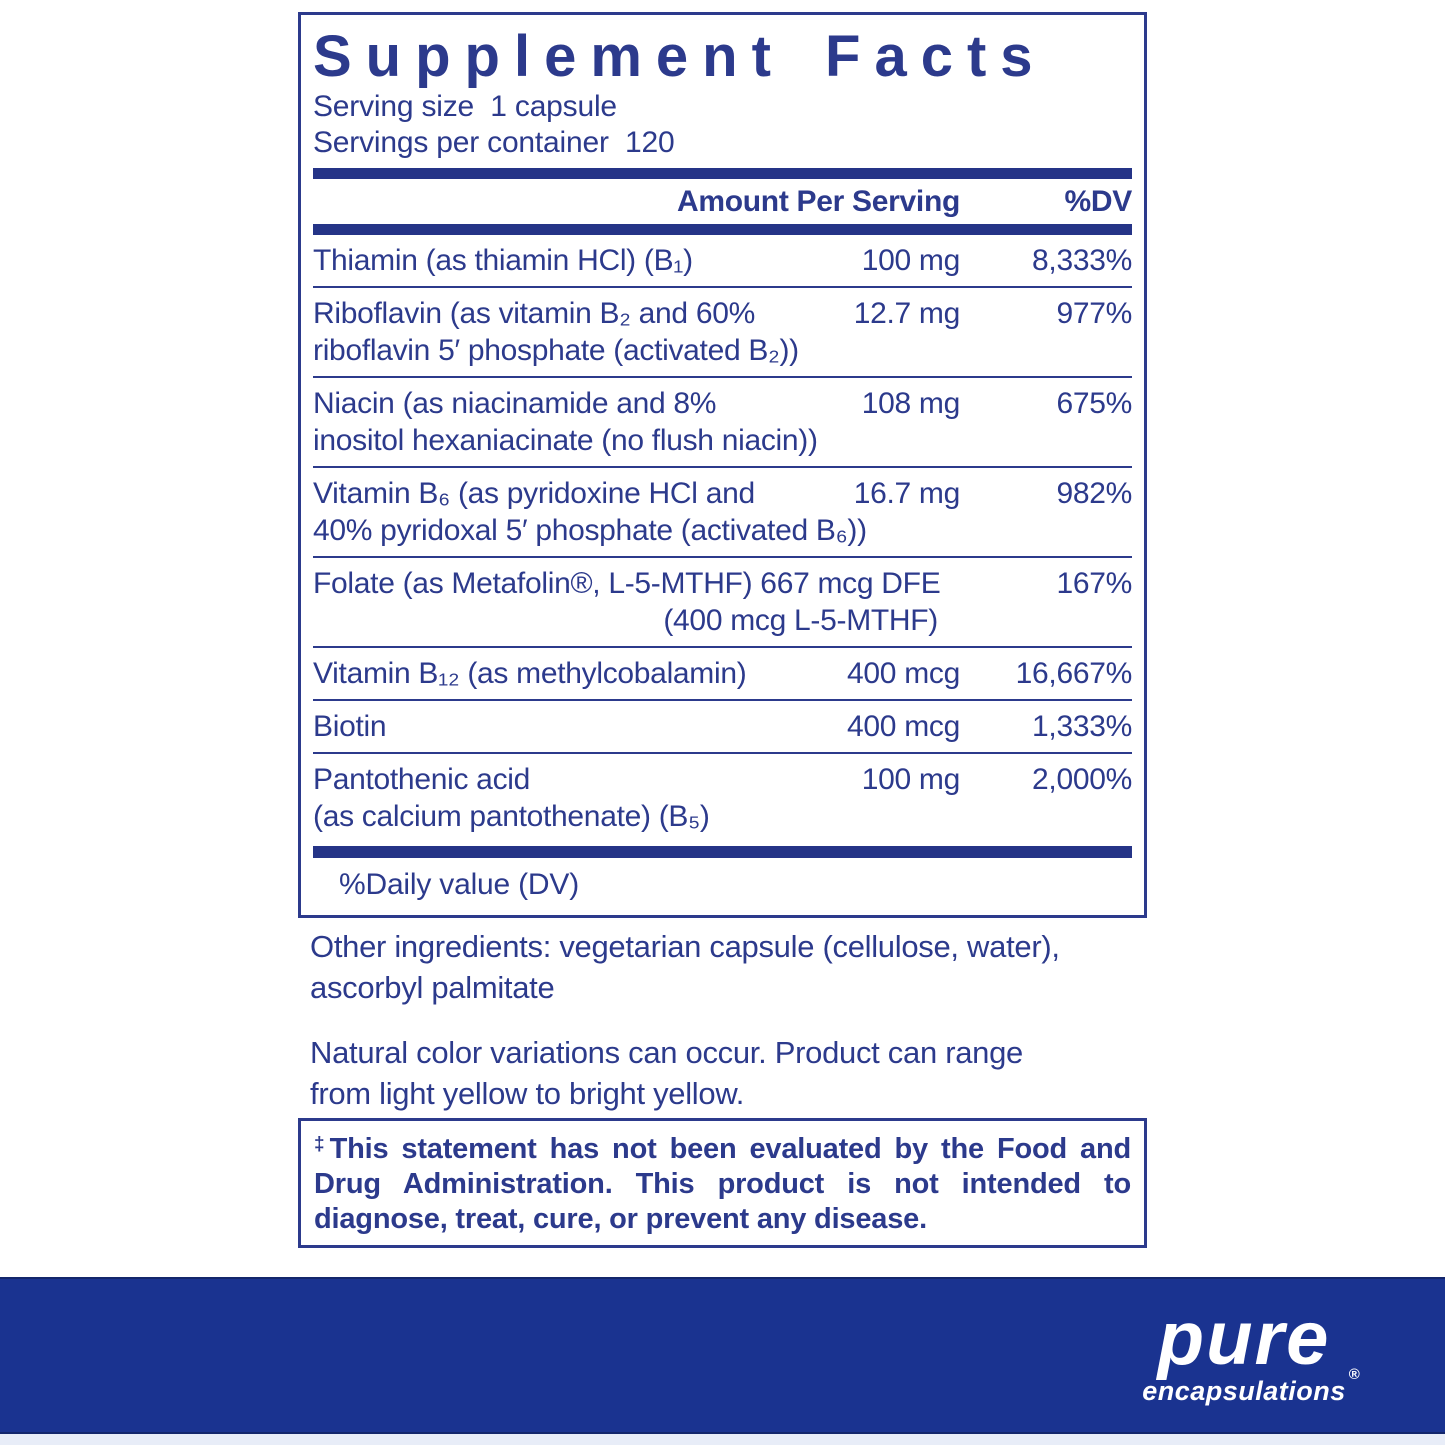 The height and width of the screenshot is (1445, 1445). I want to click on column-header-row: Amount Per Serving %DV, so click(722, 201).